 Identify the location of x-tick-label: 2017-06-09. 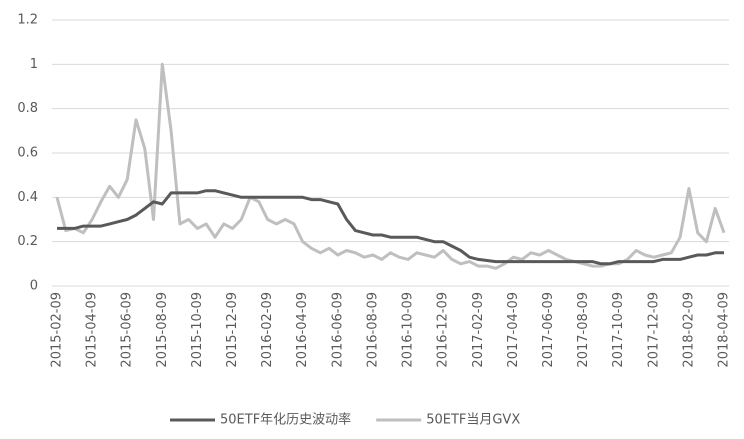
(548, 330).